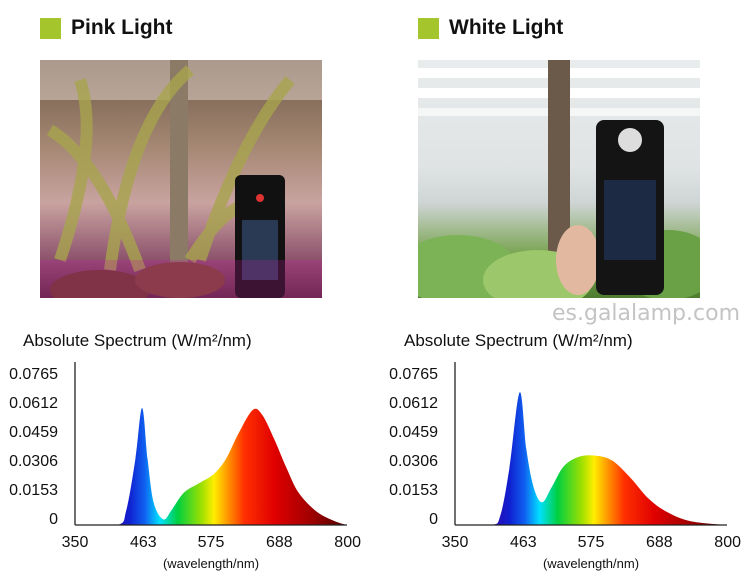  I want to click on panel-title-white: White Light, so click(490, 28).